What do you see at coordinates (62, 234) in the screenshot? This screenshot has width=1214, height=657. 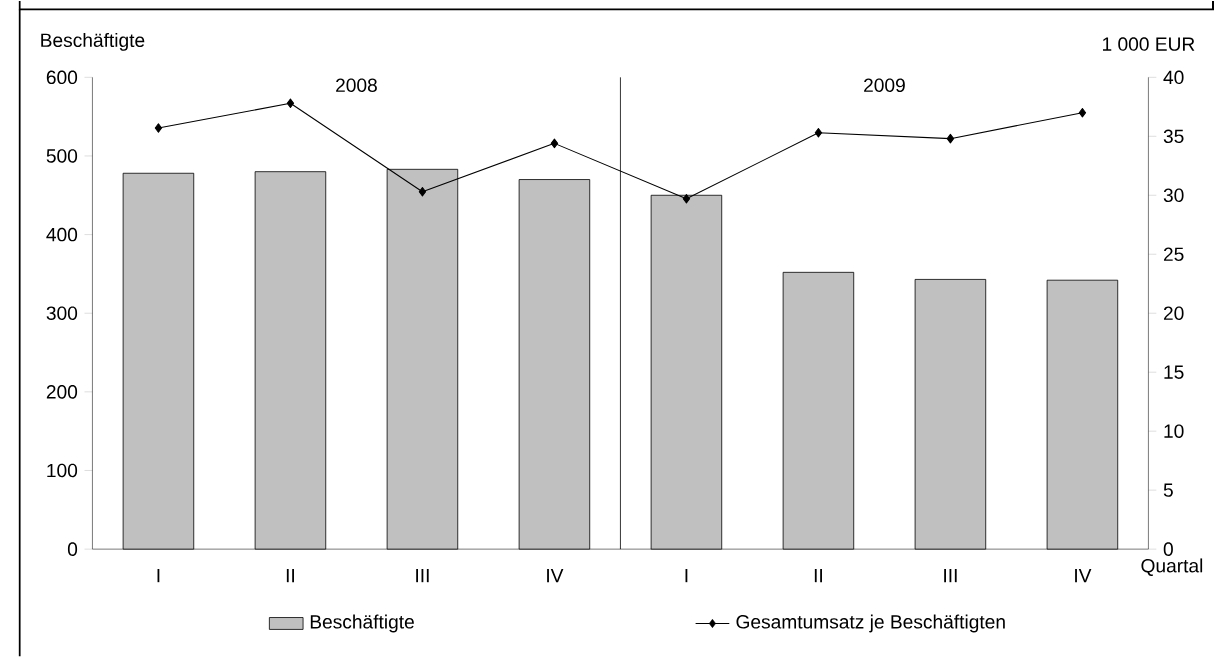 I see `y-tick-label: 400` at bounding box center [62, 234].